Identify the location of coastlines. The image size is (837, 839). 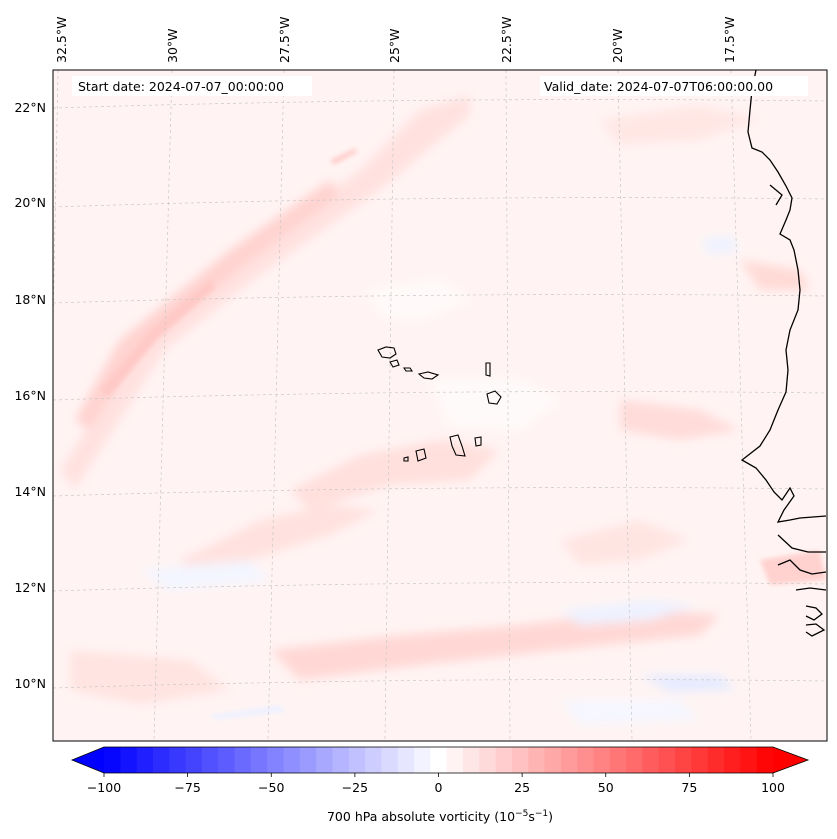
(783, 353).